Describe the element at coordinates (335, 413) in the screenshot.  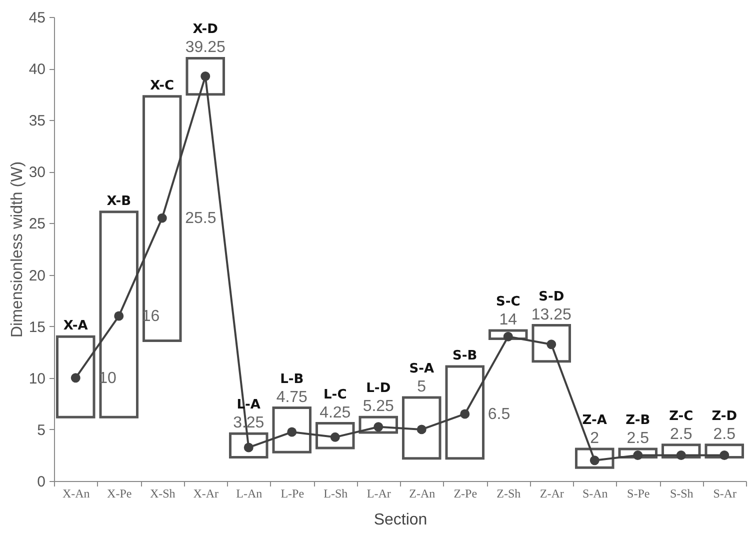
I see `data-label: 4.25` at that location.